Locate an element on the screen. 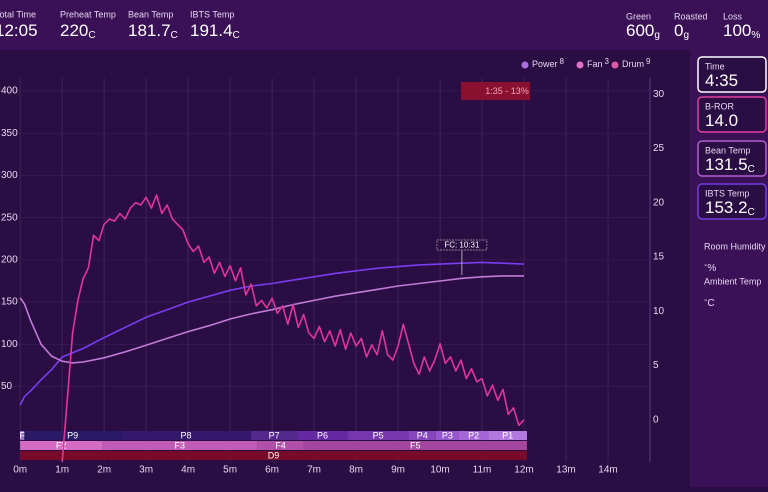 The image size is (768, 492). legend-name: Drum is located at coordinates (633, 64).